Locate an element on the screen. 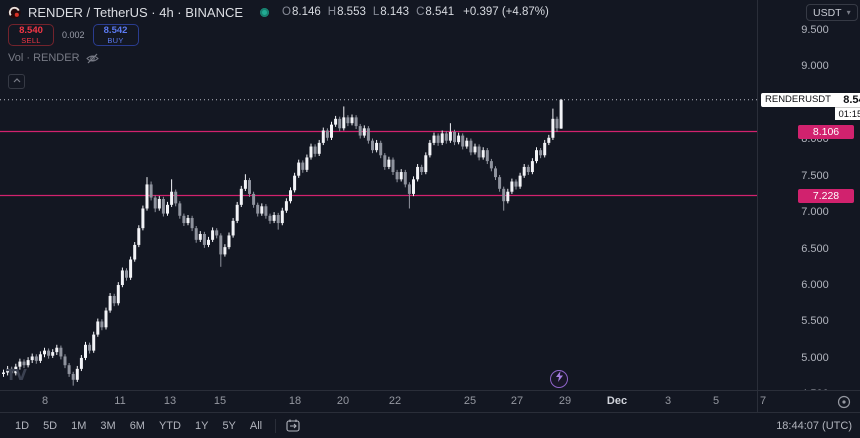 The width and height of the screenshot is (860, 438). market-status-dot is located at coordinates (265, 12).